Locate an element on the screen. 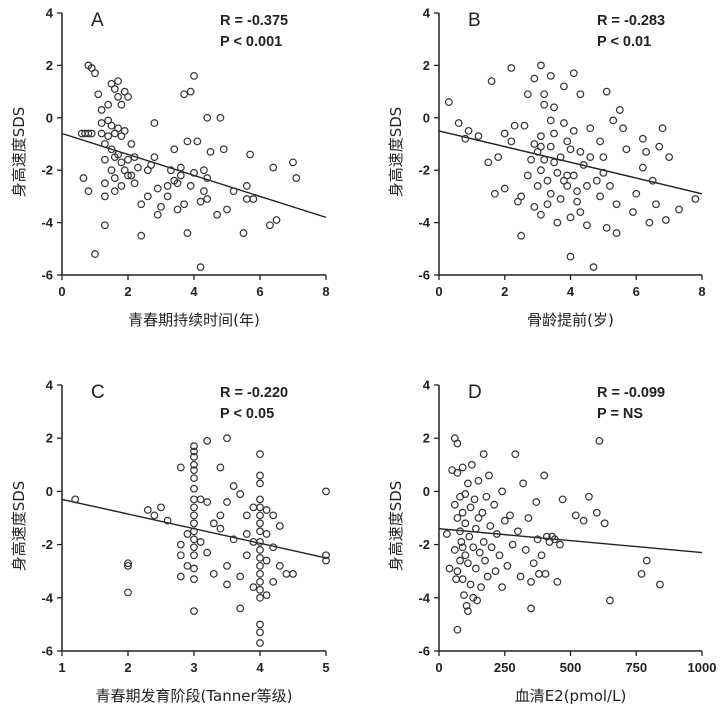  y-tick-label: 2 is located at coordinates (426, 65).